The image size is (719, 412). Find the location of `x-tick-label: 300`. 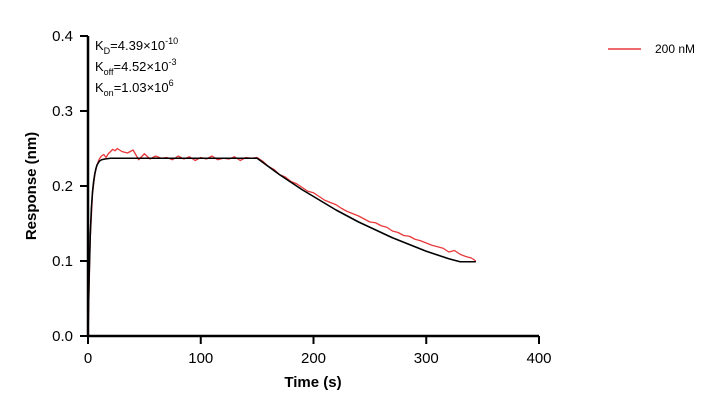

x-tick-label: 300 is located at coordinates (426, 358).